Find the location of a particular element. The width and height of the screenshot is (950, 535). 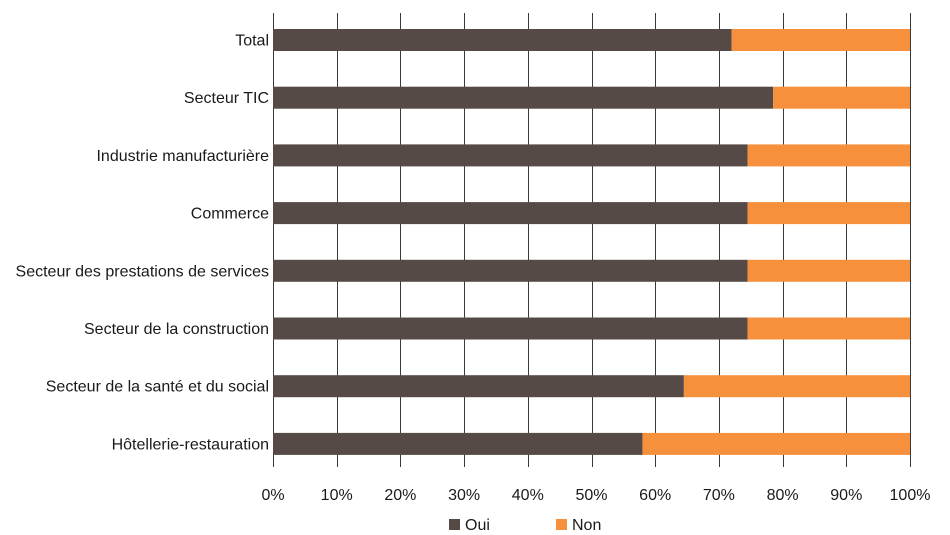

legend: Oui Non is located at coordinates (525, 525).